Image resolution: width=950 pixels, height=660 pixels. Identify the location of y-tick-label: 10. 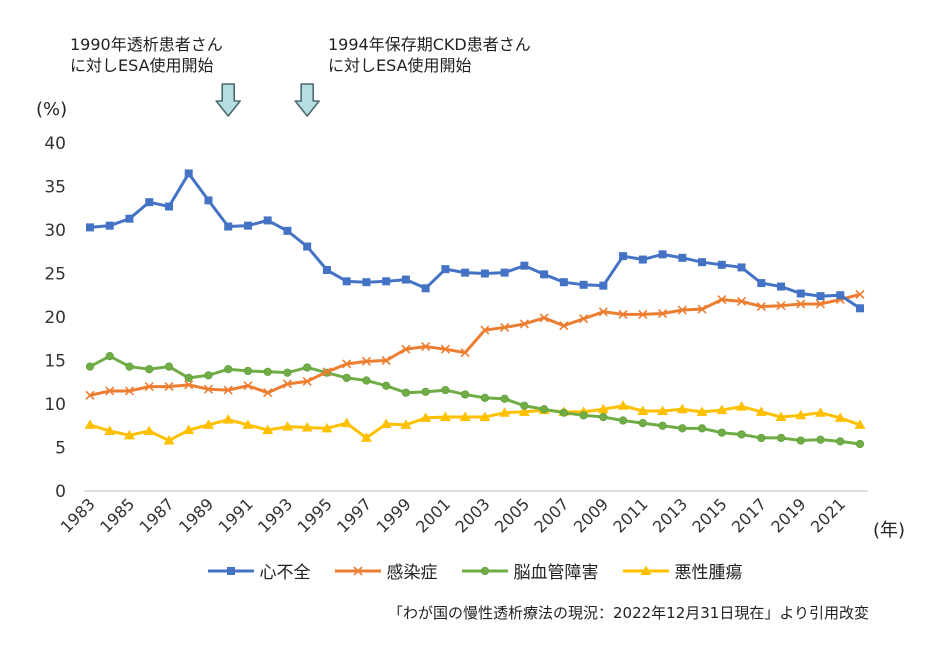
(55, 405).